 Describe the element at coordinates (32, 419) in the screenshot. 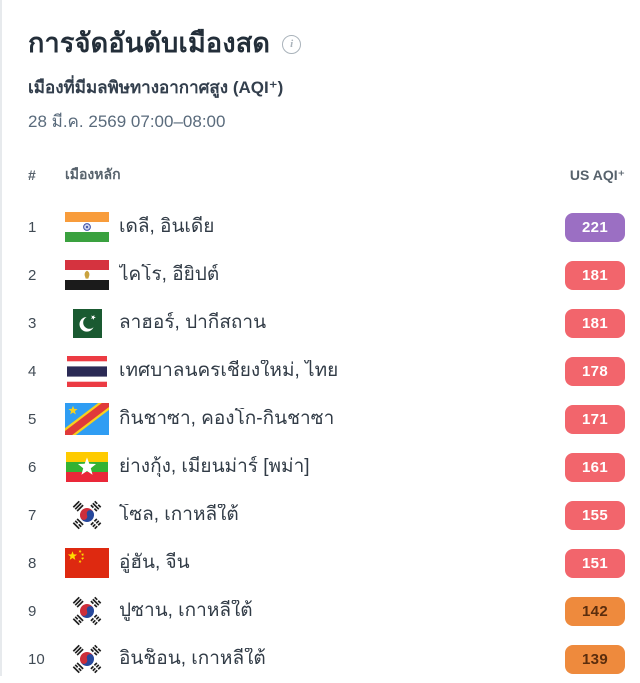

I see `rank-number: 5` at that location.